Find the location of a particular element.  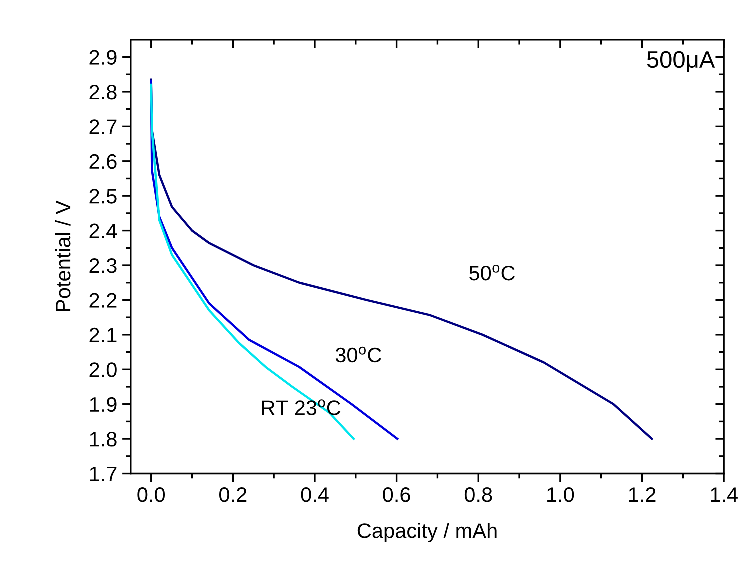

text: 50$^{o}$C is located at coordinates (493, 272).